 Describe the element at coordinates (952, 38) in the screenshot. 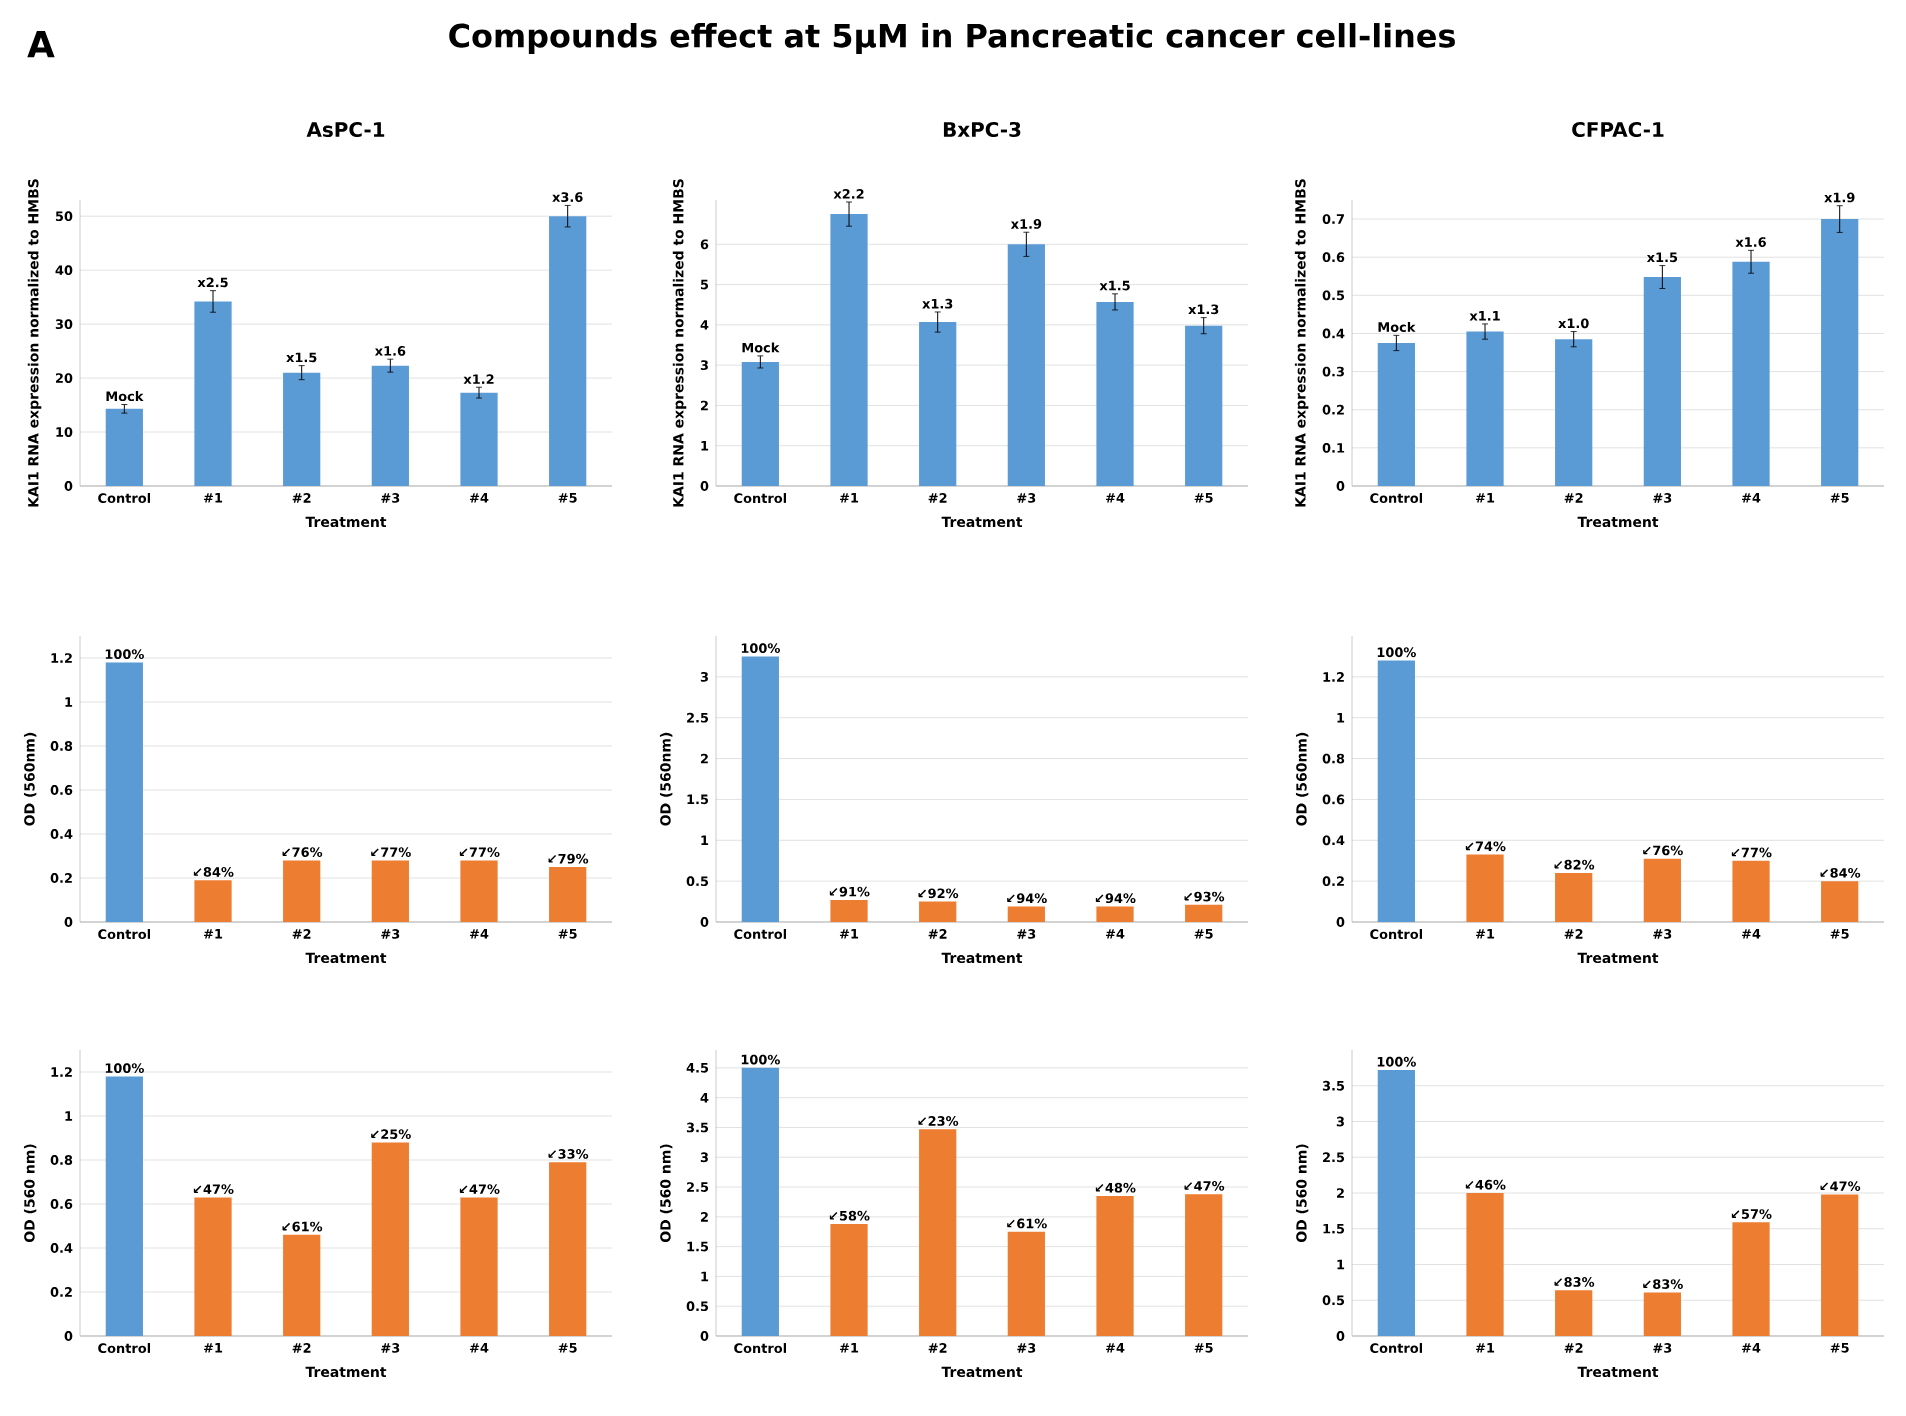

I see `text: Compounds effect at 5µM in Pancreatic cancer cell-lines` at that location.